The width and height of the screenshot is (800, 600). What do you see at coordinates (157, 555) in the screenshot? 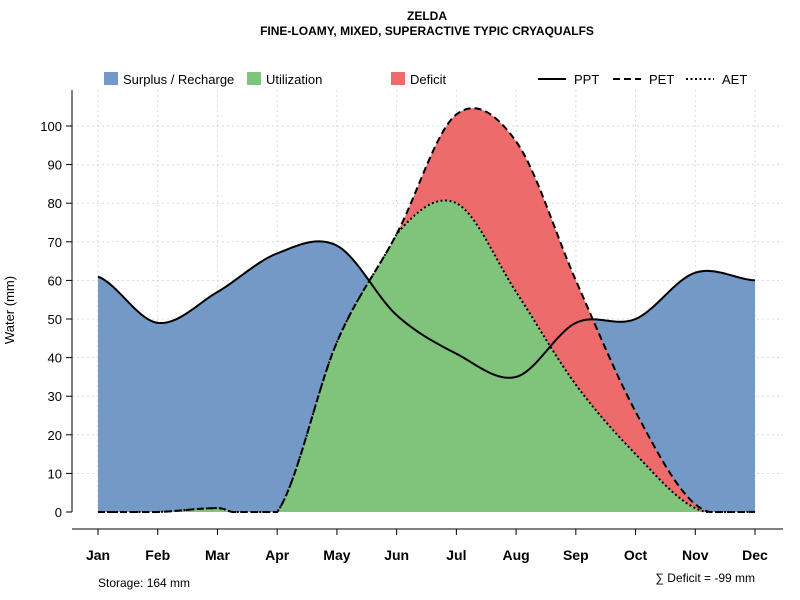
I see `x-tick-label-feb: Feb` at bounding box center [157, 555].